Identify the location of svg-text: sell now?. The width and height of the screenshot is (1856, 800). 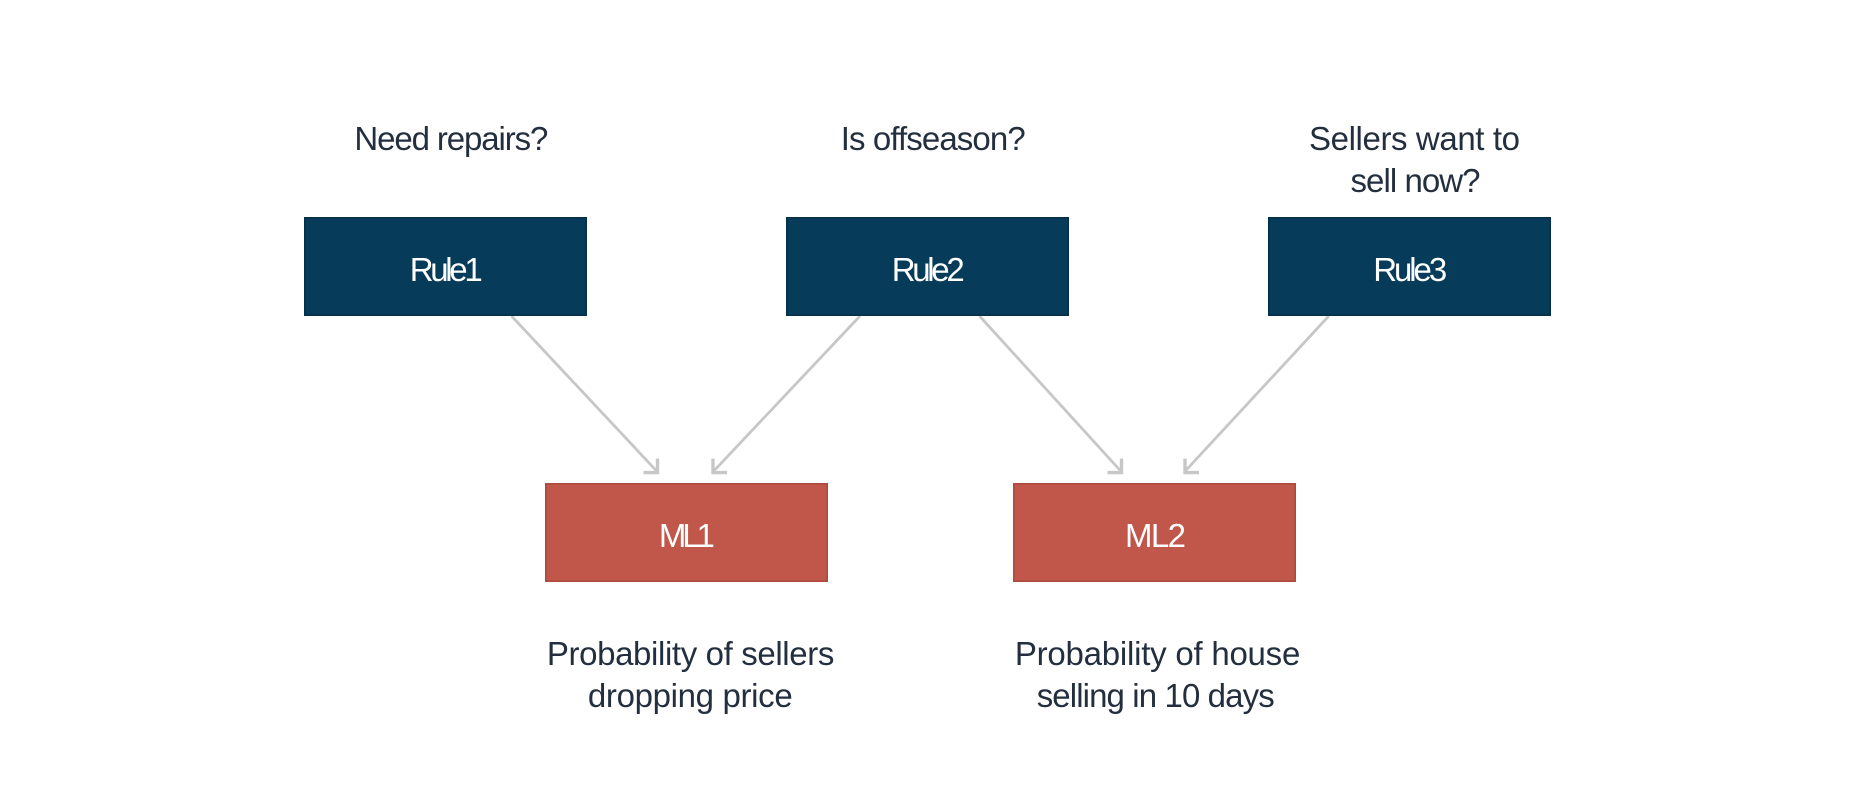
(1416, 180).